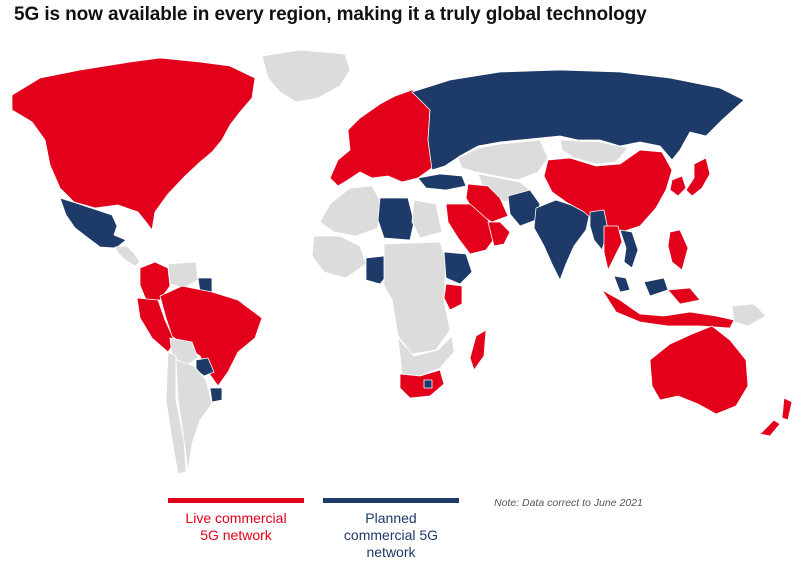 Image resolution: width=812 pixels, height=563 pixels. What do you see at coordinates (458, 268) in the screenshot?
I see `region-ethiopia` at bounding box center [458, 268].